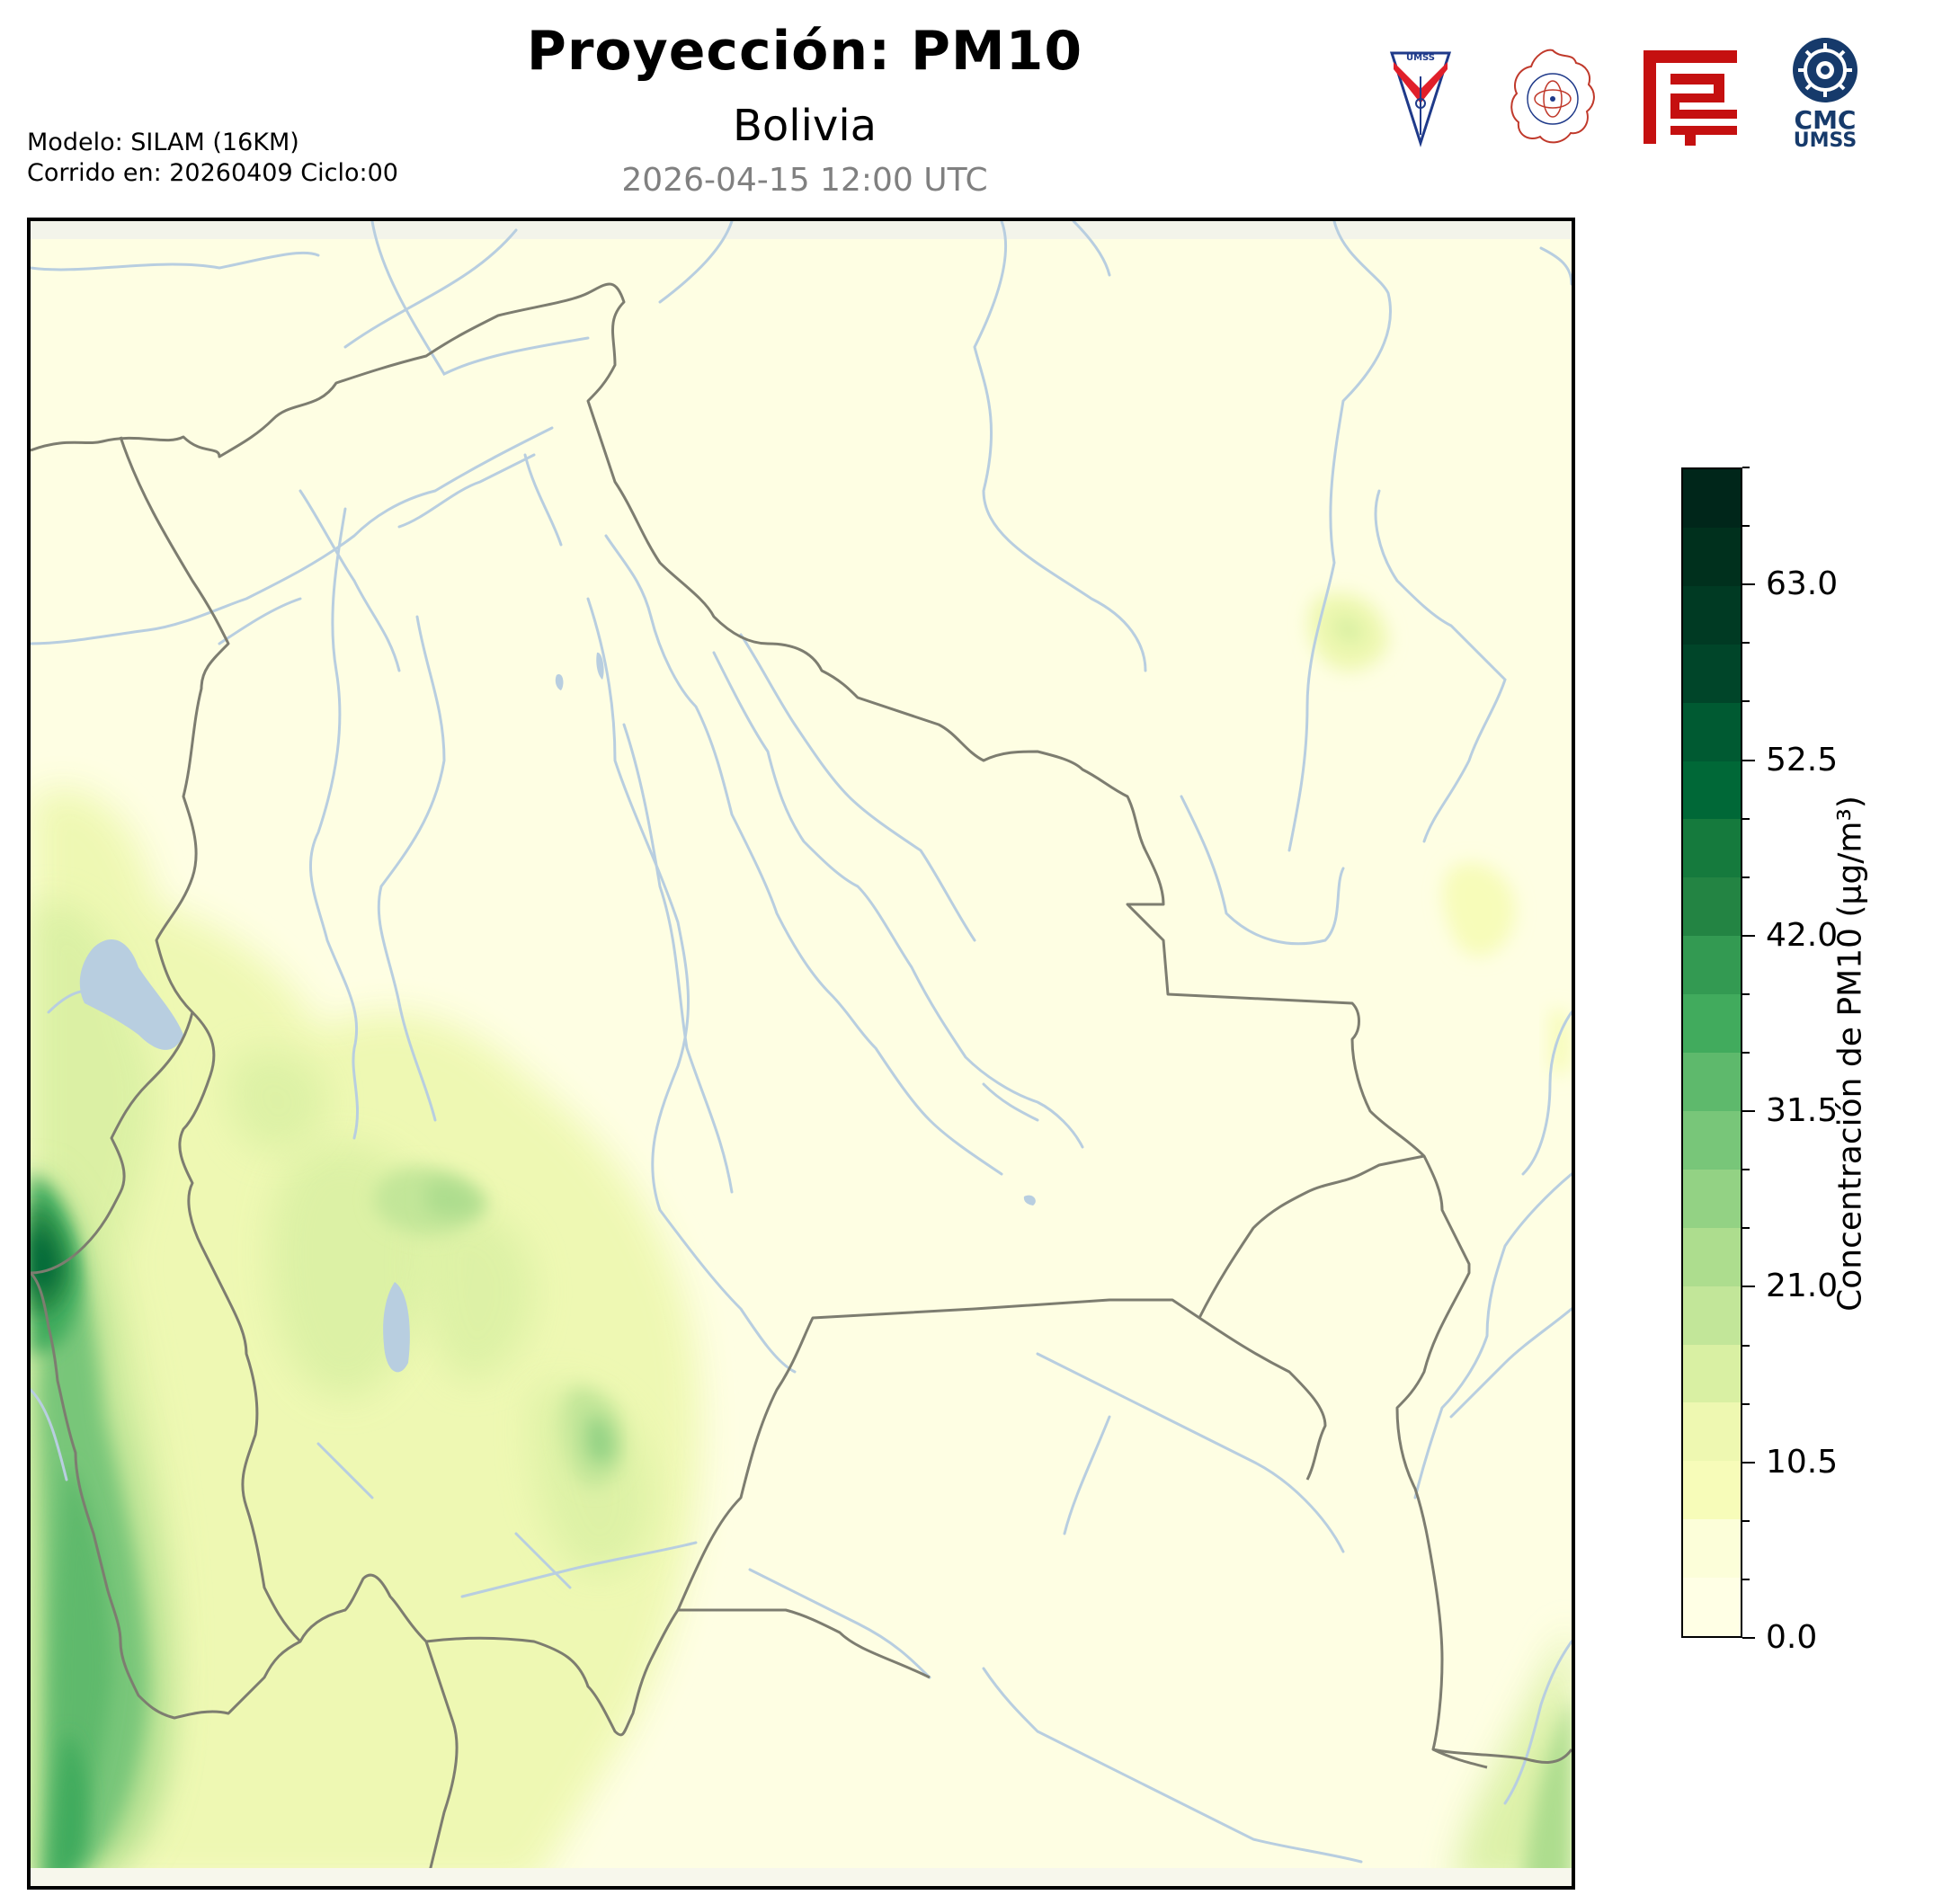 Image resolution: width=1942 pixels, height=1904 pixels. What do you see at coordinates (1420, 58) in the screenshot?
I see `umss-logo-text: UMSS` at bounding box center [1420, 58].